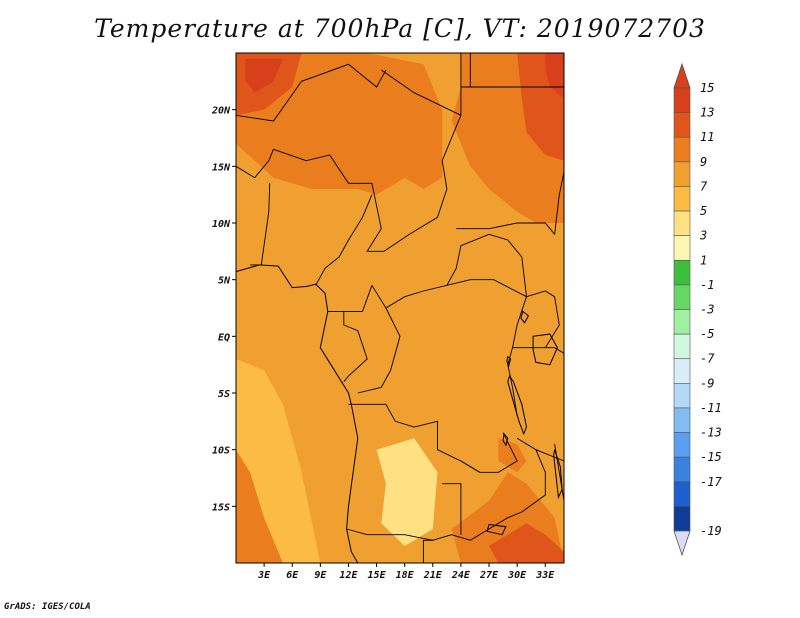 The image size is (800, 618). What do you see at coordinates (711, 482) in the screenshot?
I see `legend-label: -17` at bounding box center [711, 482].